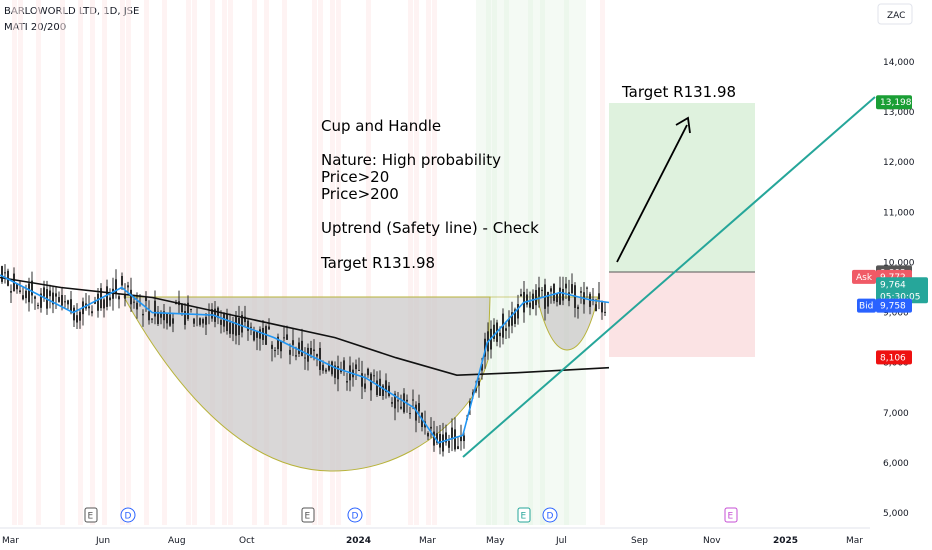 This screenshot has width=932, height=550. What do you see at coordinates (894, 305) in the screenshot?
I see `bid-price-tag` at bounding box center [894, 305].